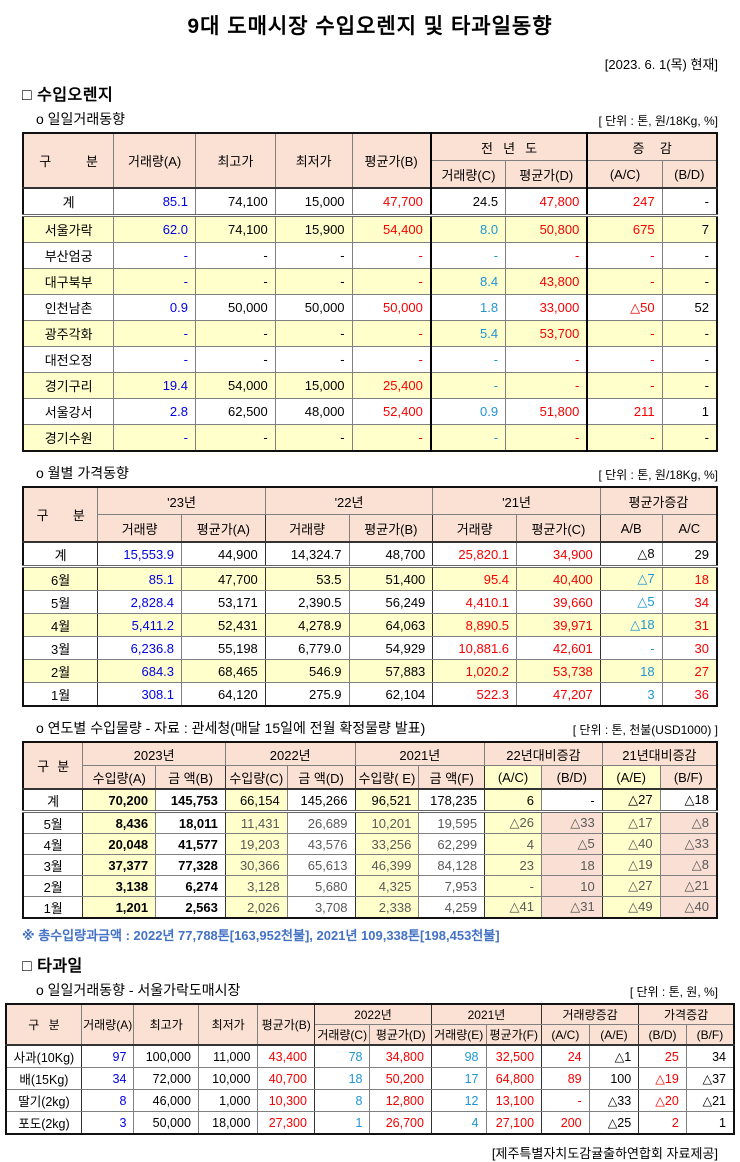  I want to click on value-cell: 27,300, so click(286, 1123).